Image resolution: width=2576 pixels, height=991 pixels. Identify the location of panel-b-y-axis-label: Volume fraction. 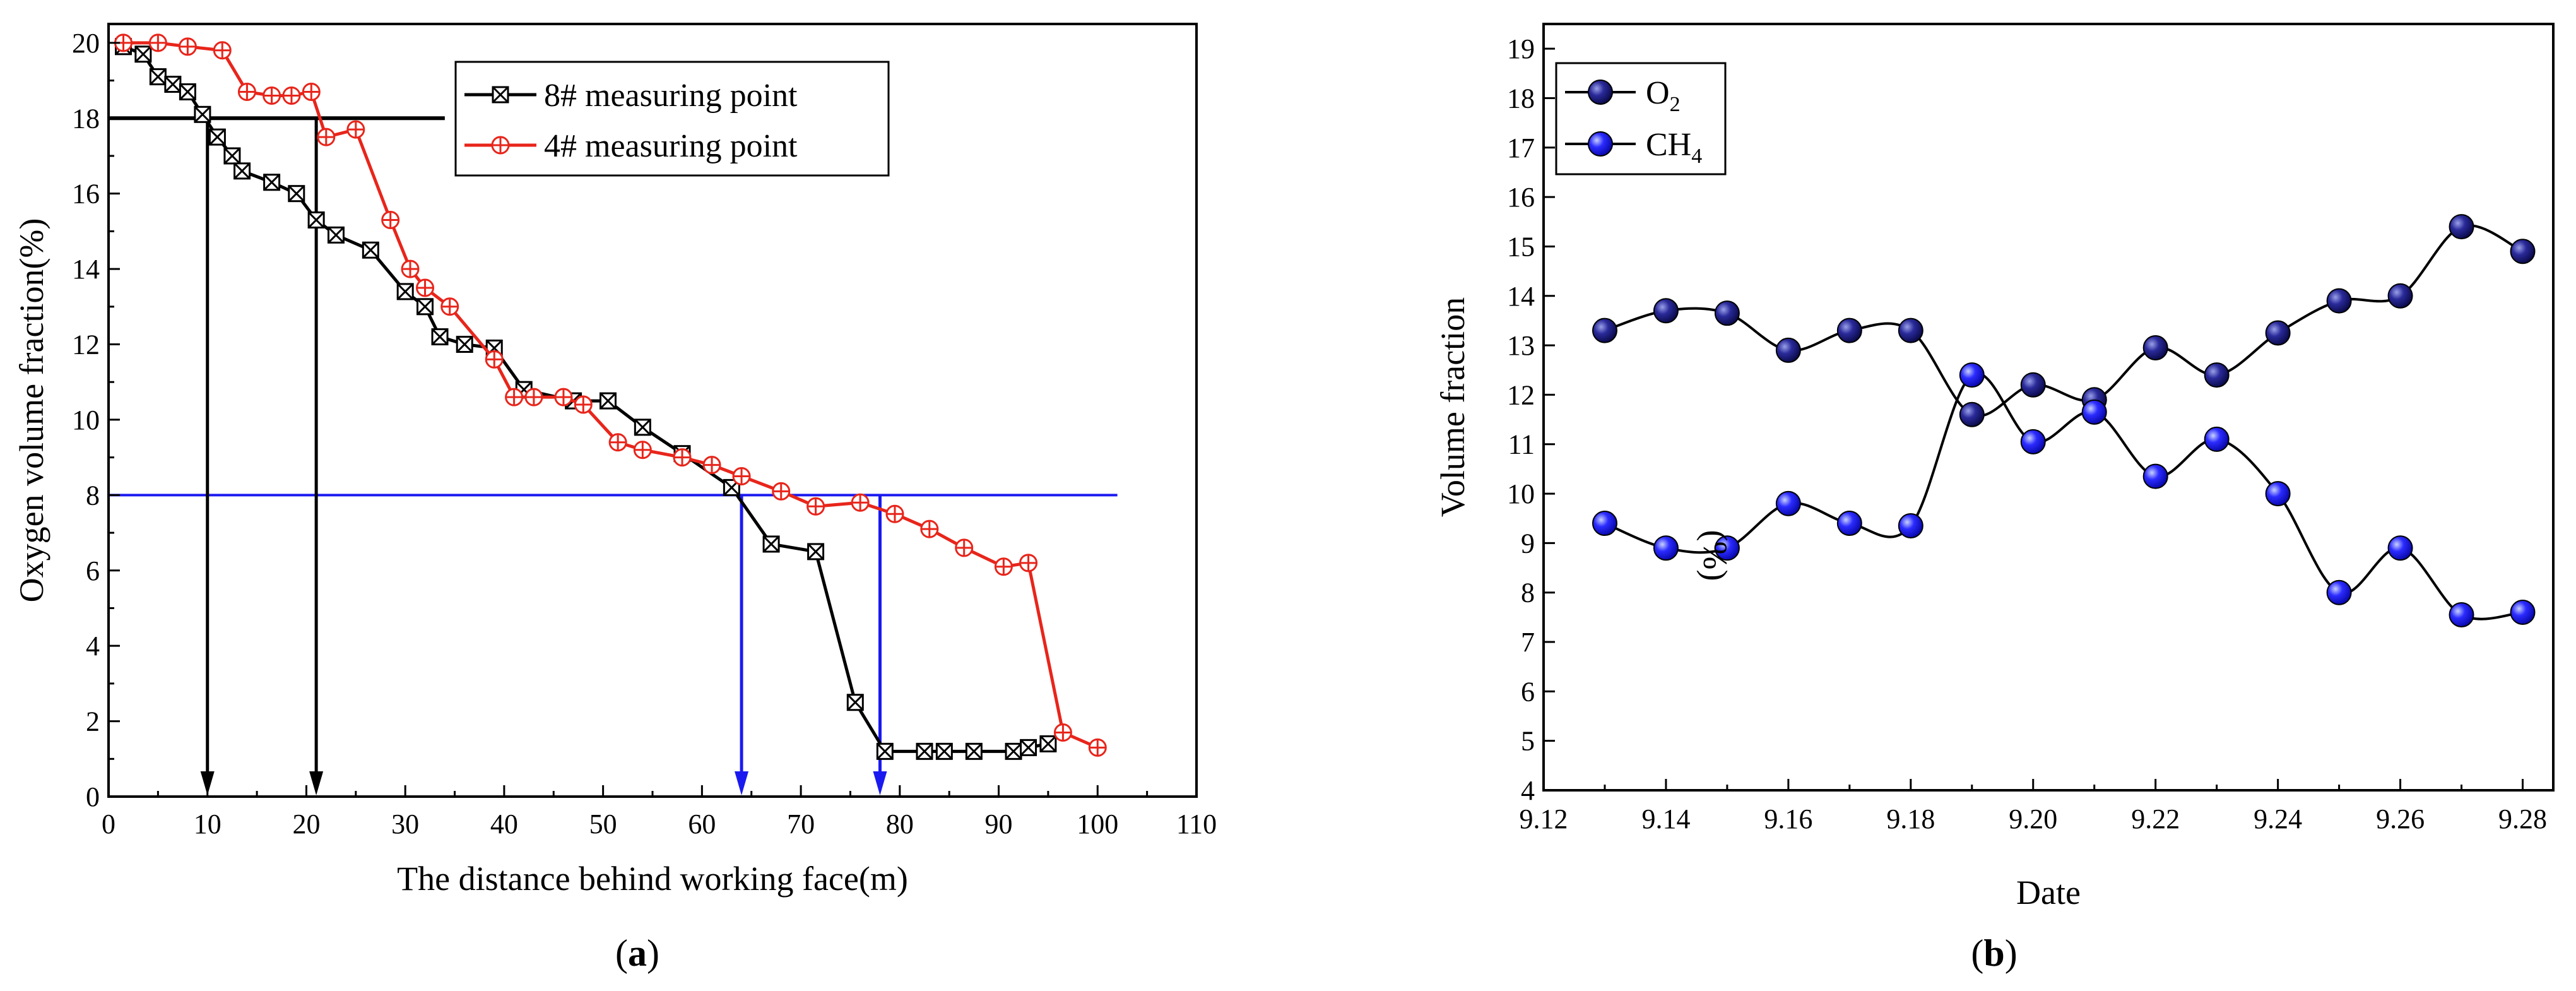
(1453, 407).